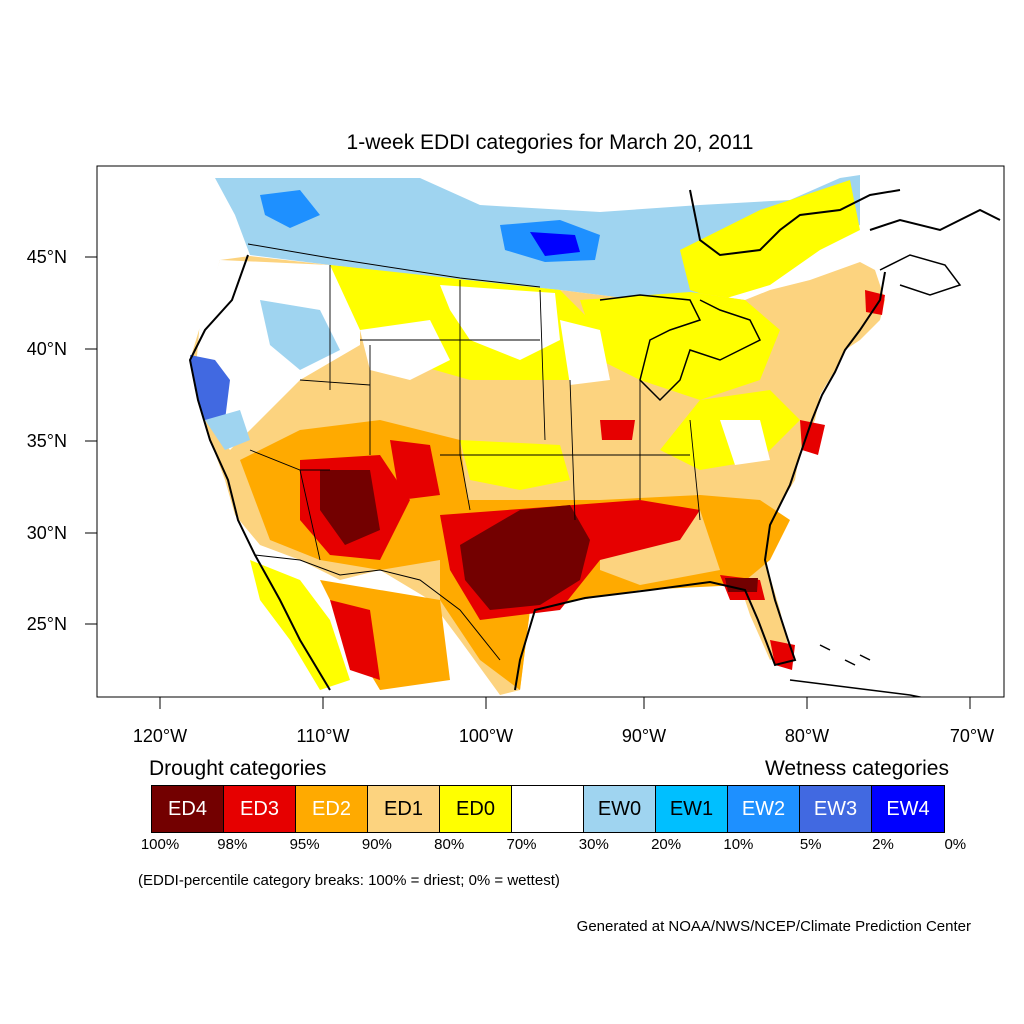 The height and width of the screenshot is (1024, 1024). I want to click on break-label: 98%, so click(232, 844).